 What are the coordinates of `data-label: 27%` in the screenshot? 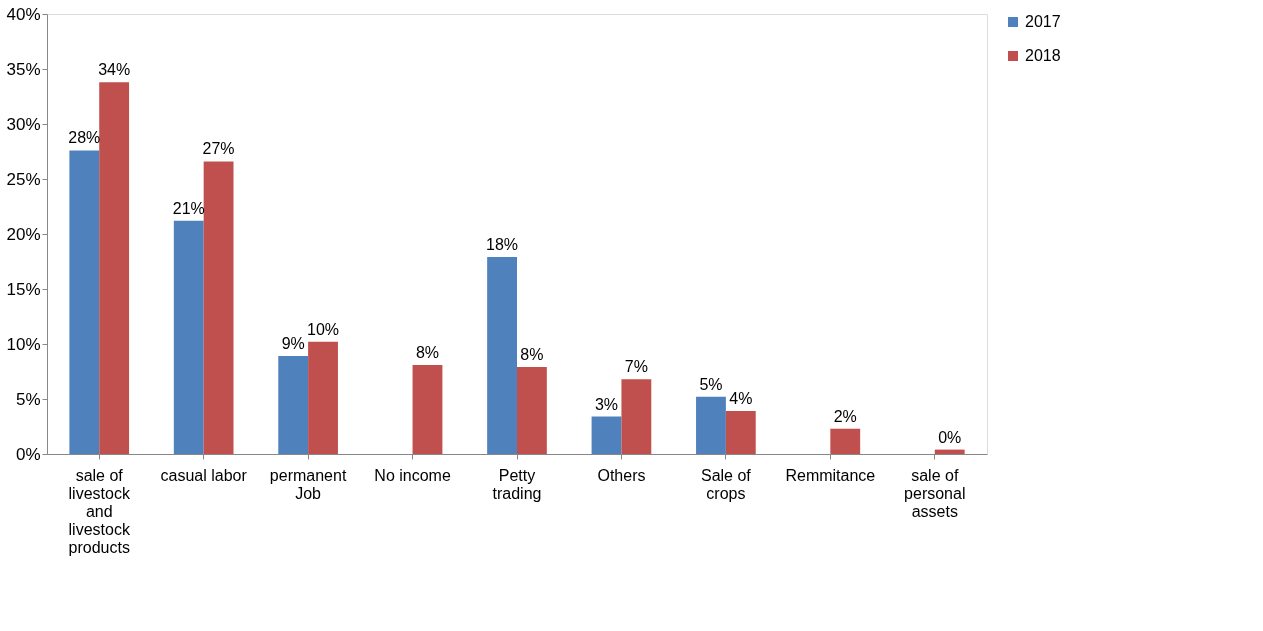 It's located at (218, 149).